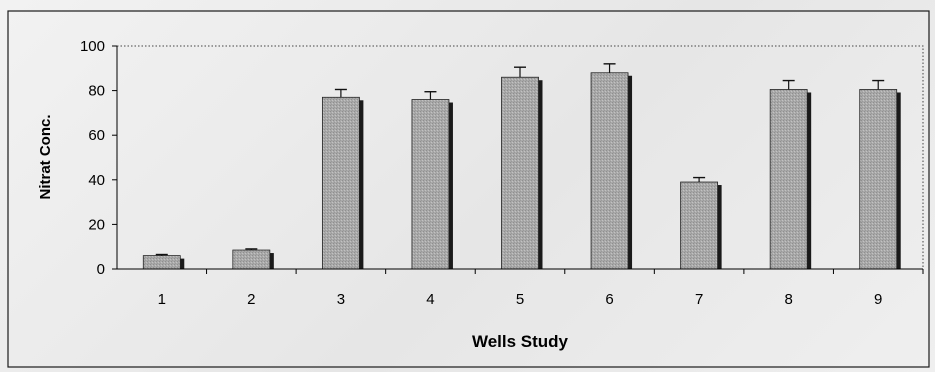  I want to click on x-axis-label: Wells Study, so click(520, 341).